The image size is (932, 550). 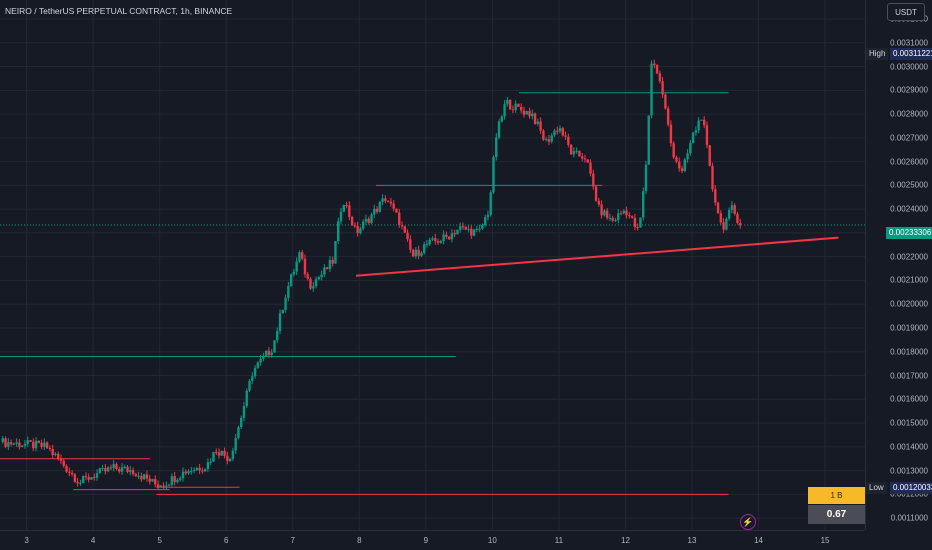 I want to click on low-label: Low, so click(x=876, y=488).